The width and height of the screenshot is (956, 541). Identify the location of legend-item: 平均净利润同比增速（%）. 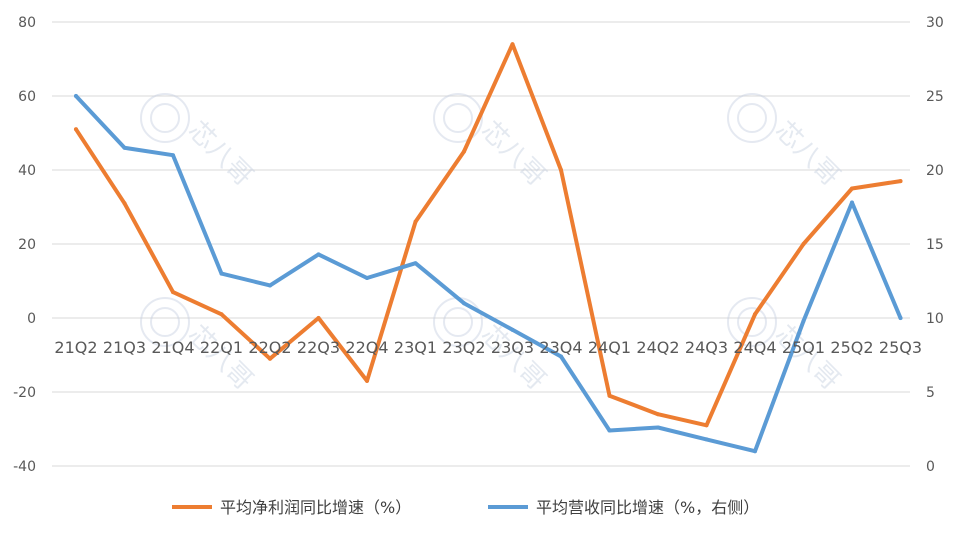
(291, 507).